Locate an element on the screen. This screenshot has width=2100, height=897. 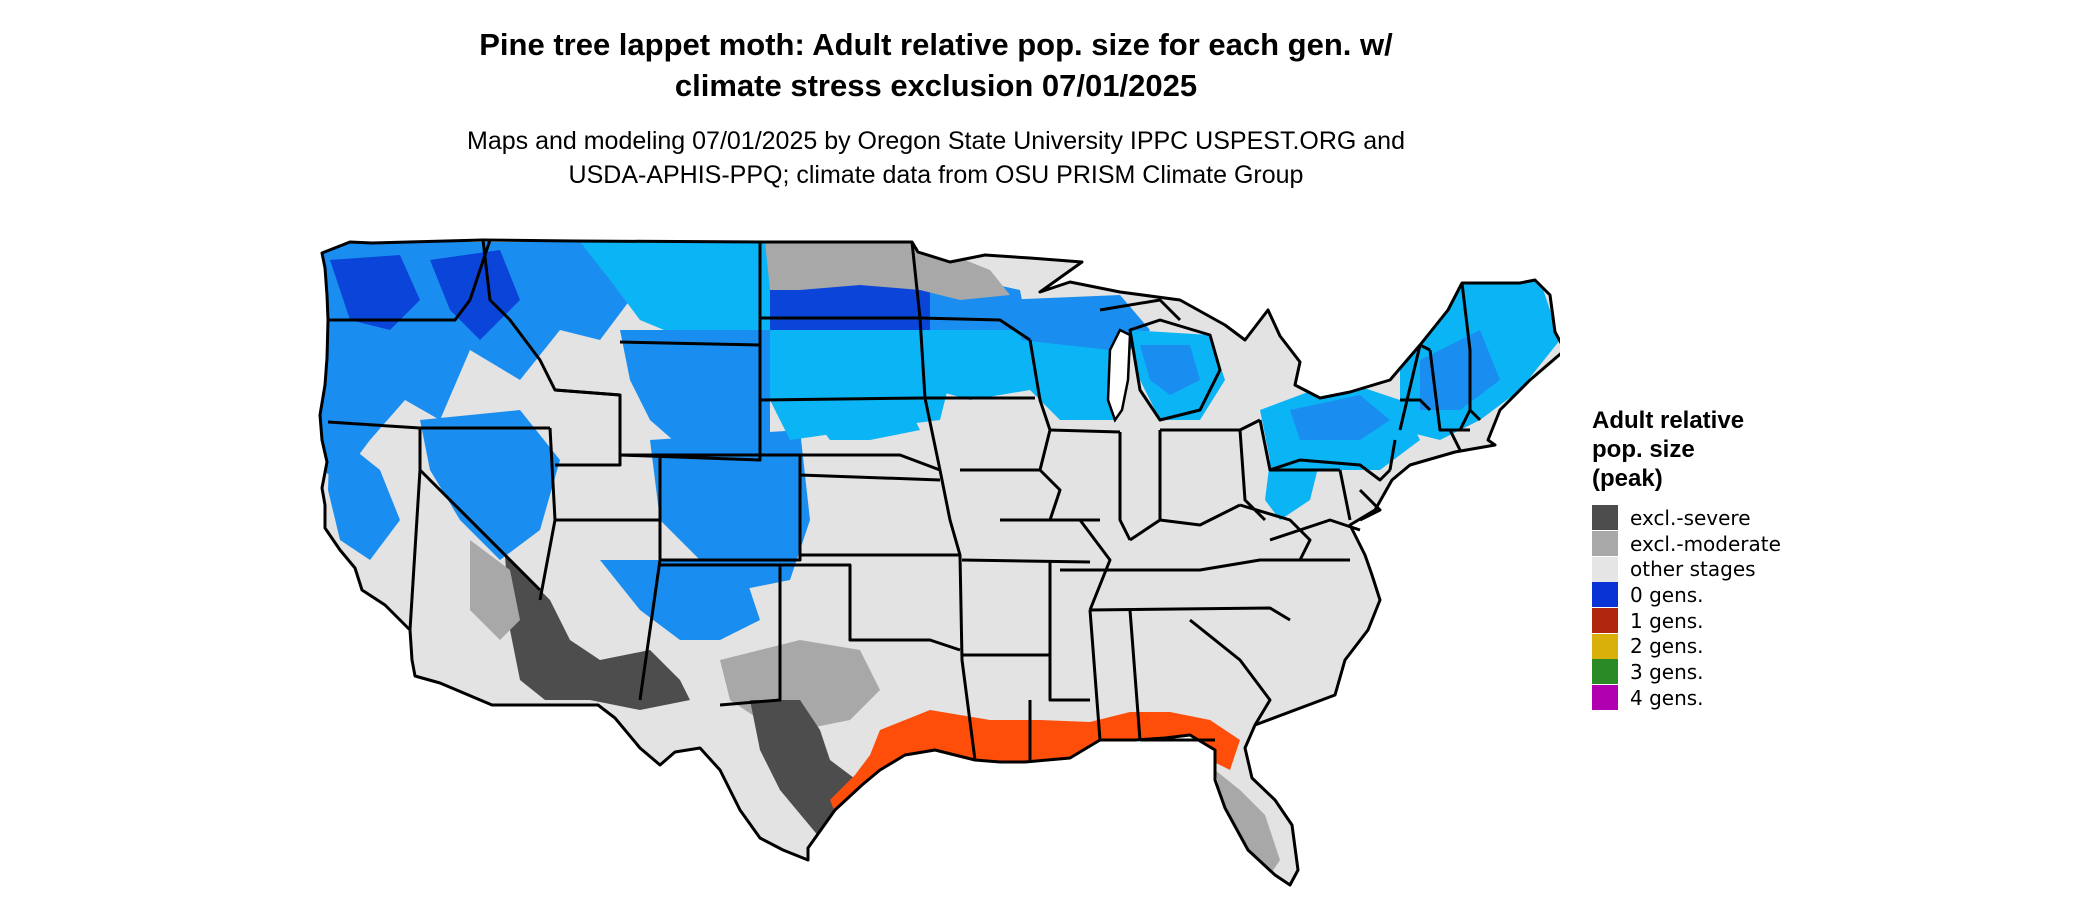
zone-0-gens-appalachia is located at coordinates (1292, 490).